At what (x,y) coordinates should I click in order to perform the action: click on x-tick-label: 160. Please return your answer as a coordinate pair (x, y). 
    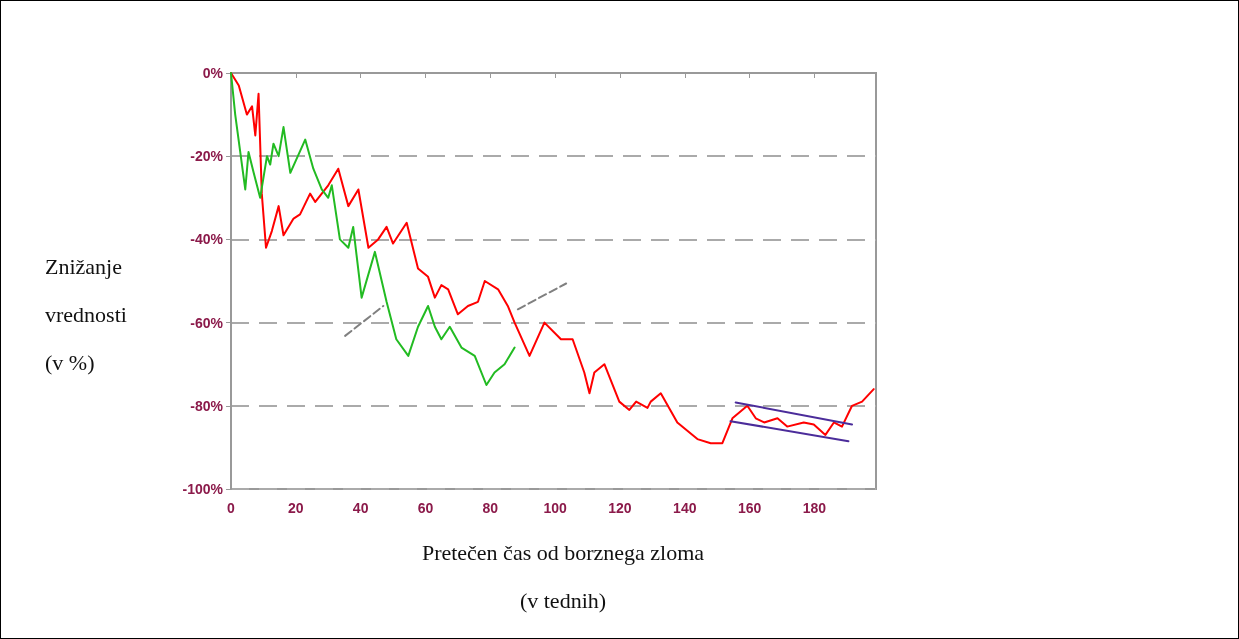
    Looking at the image, I should click on (749, 508).